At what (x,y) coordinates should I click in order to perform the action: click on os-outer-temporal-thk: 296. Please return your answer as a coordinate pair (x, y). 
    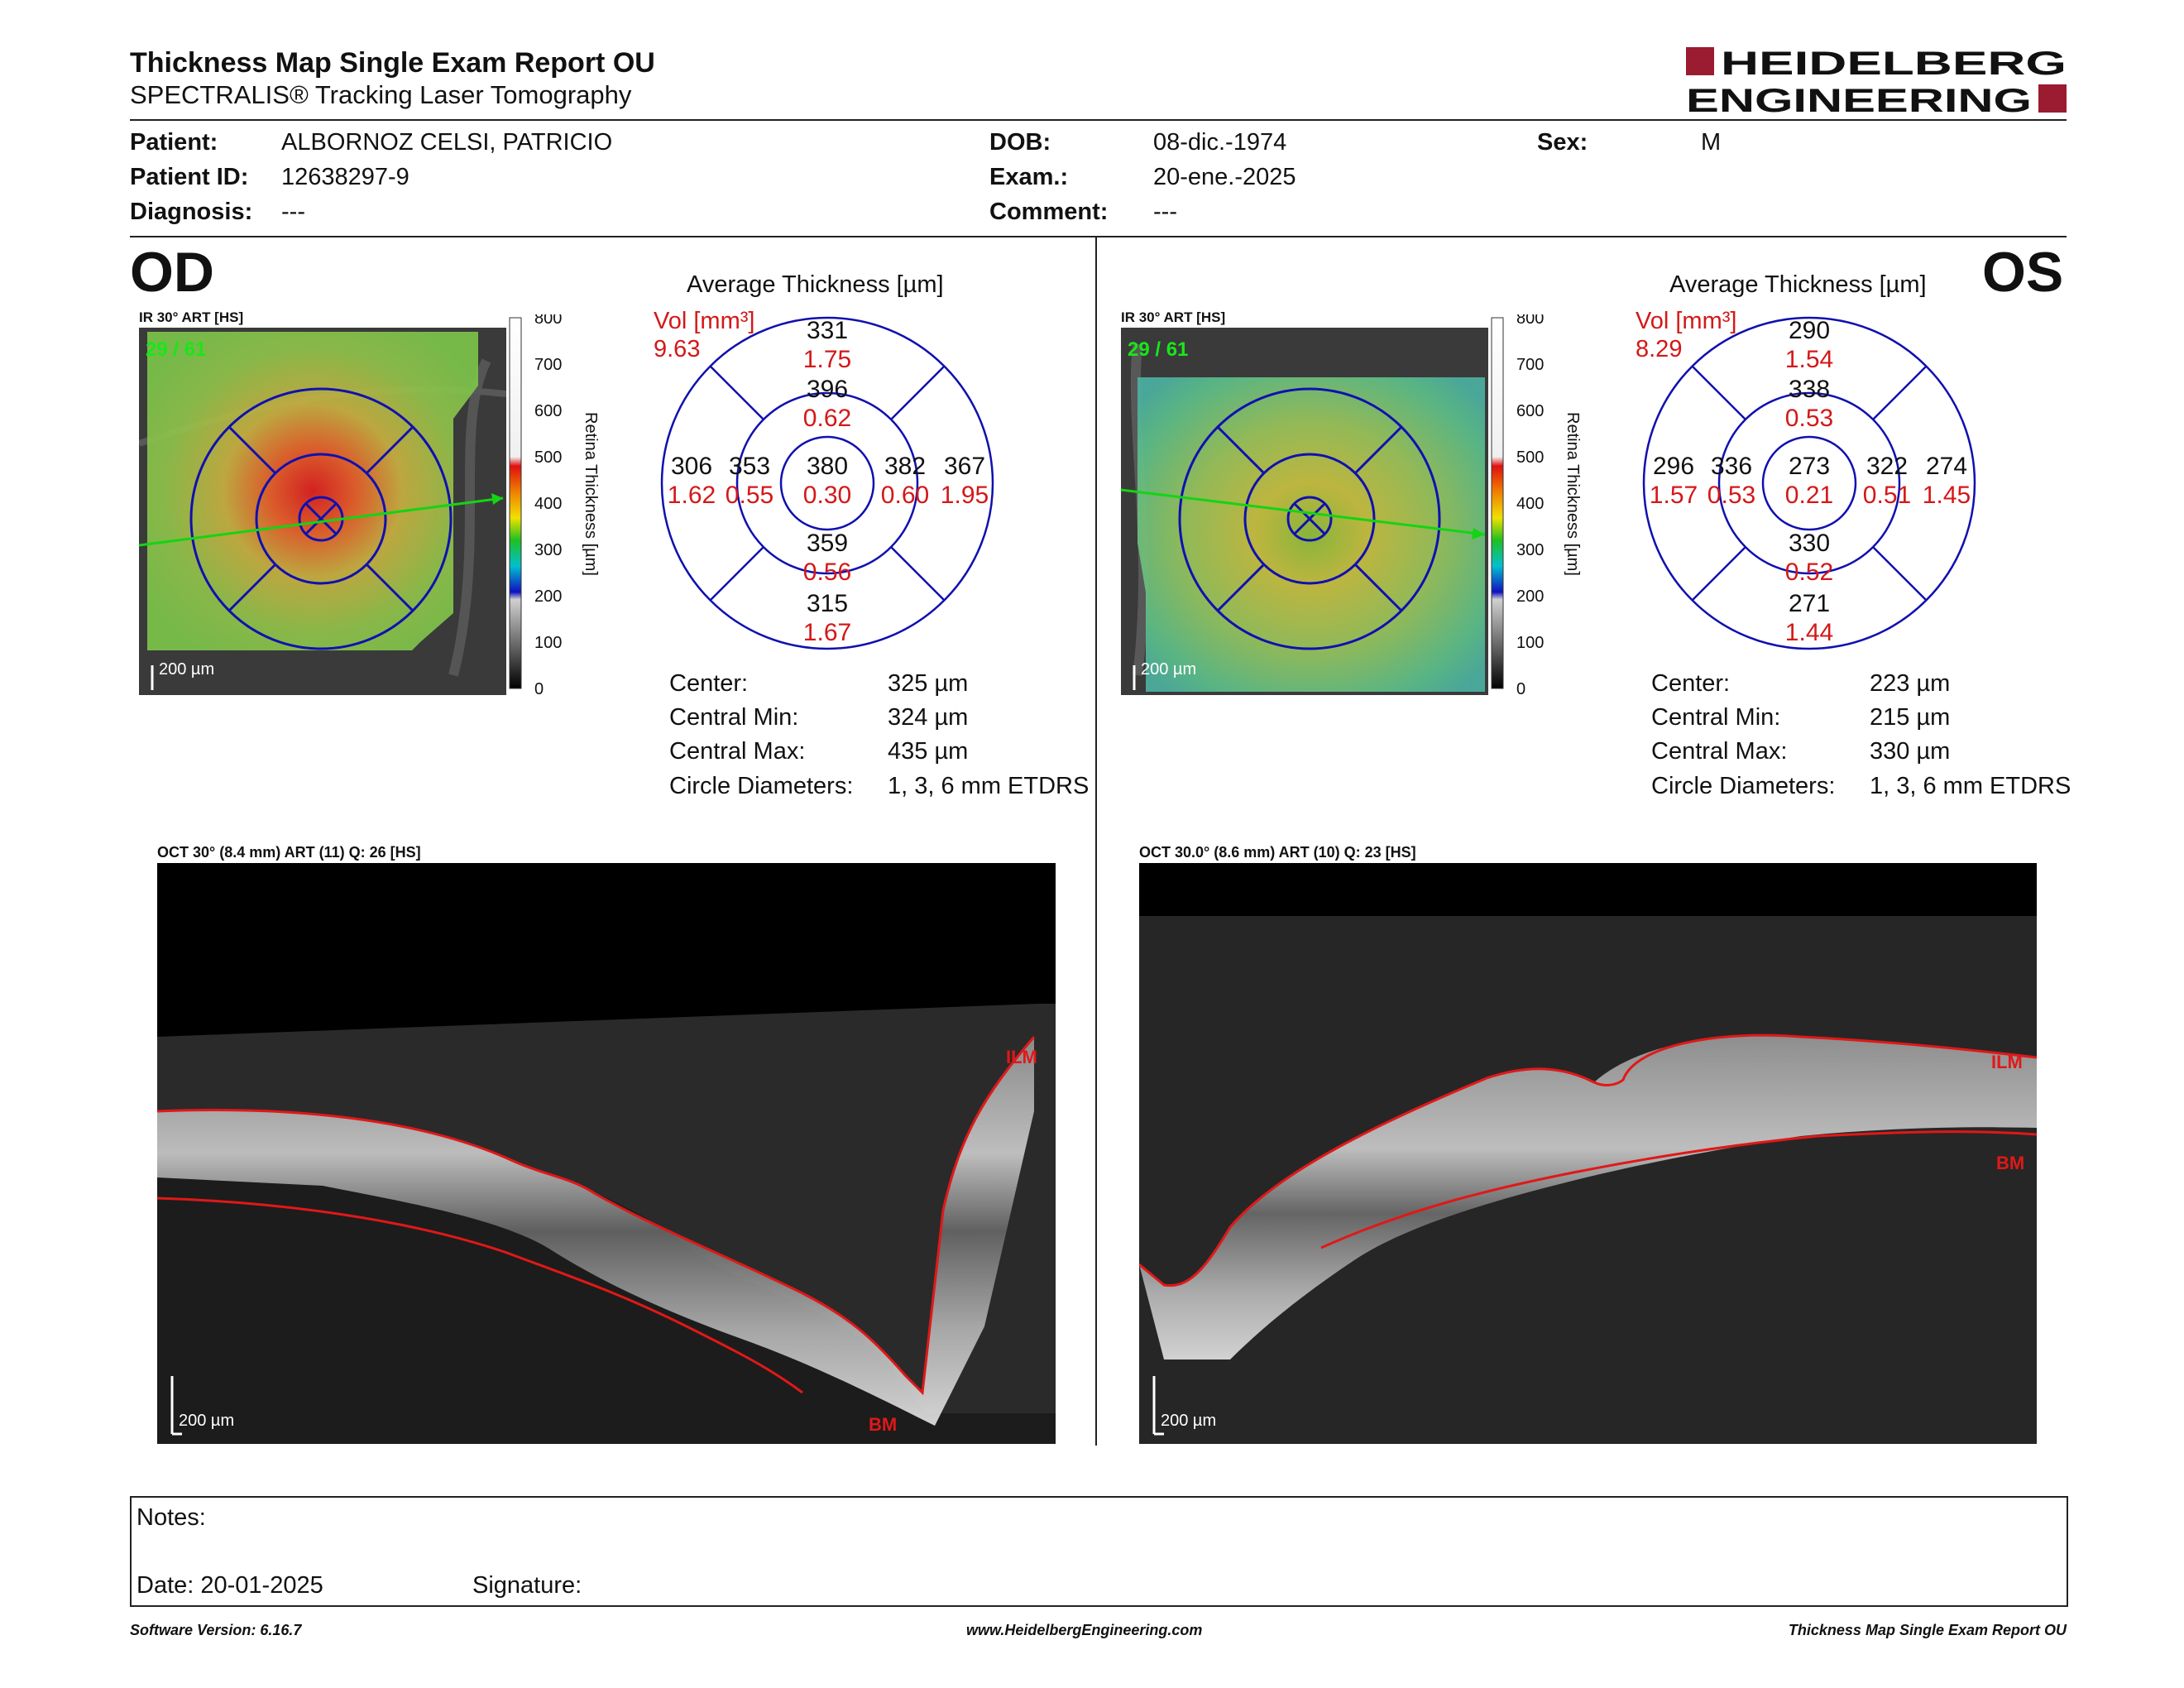
    Looking at the image, I should click on (1673, 466).